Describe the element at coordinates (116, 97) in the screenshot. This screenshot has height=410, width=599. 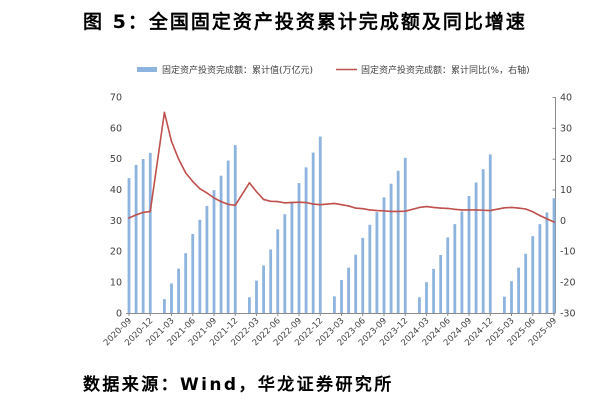
I see `y-left-tick-label: 70` at that location.